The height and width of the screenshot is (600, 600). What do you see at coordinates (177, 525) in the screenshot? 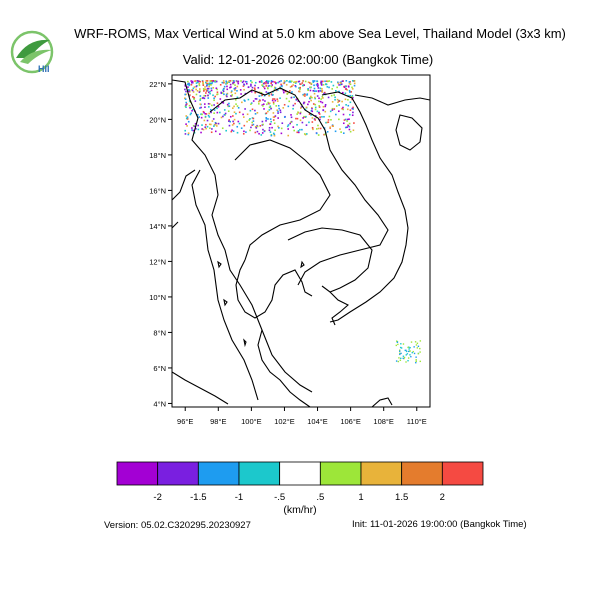
I see `version-text: Version: 05.02.C320295.20230927` at bounding box center [177, 525].